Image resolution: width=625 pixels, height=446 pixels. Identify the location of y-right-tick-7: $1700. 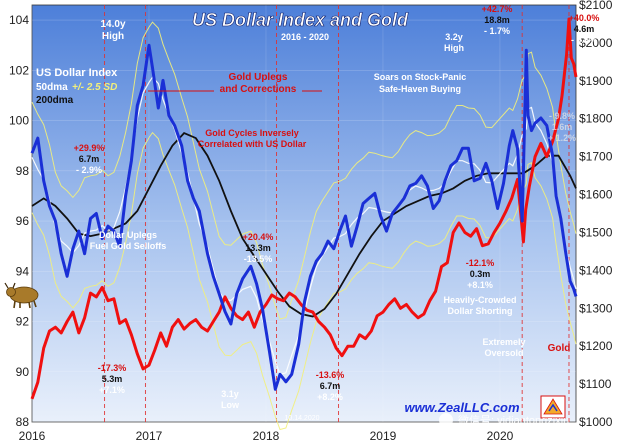
(596, 157).